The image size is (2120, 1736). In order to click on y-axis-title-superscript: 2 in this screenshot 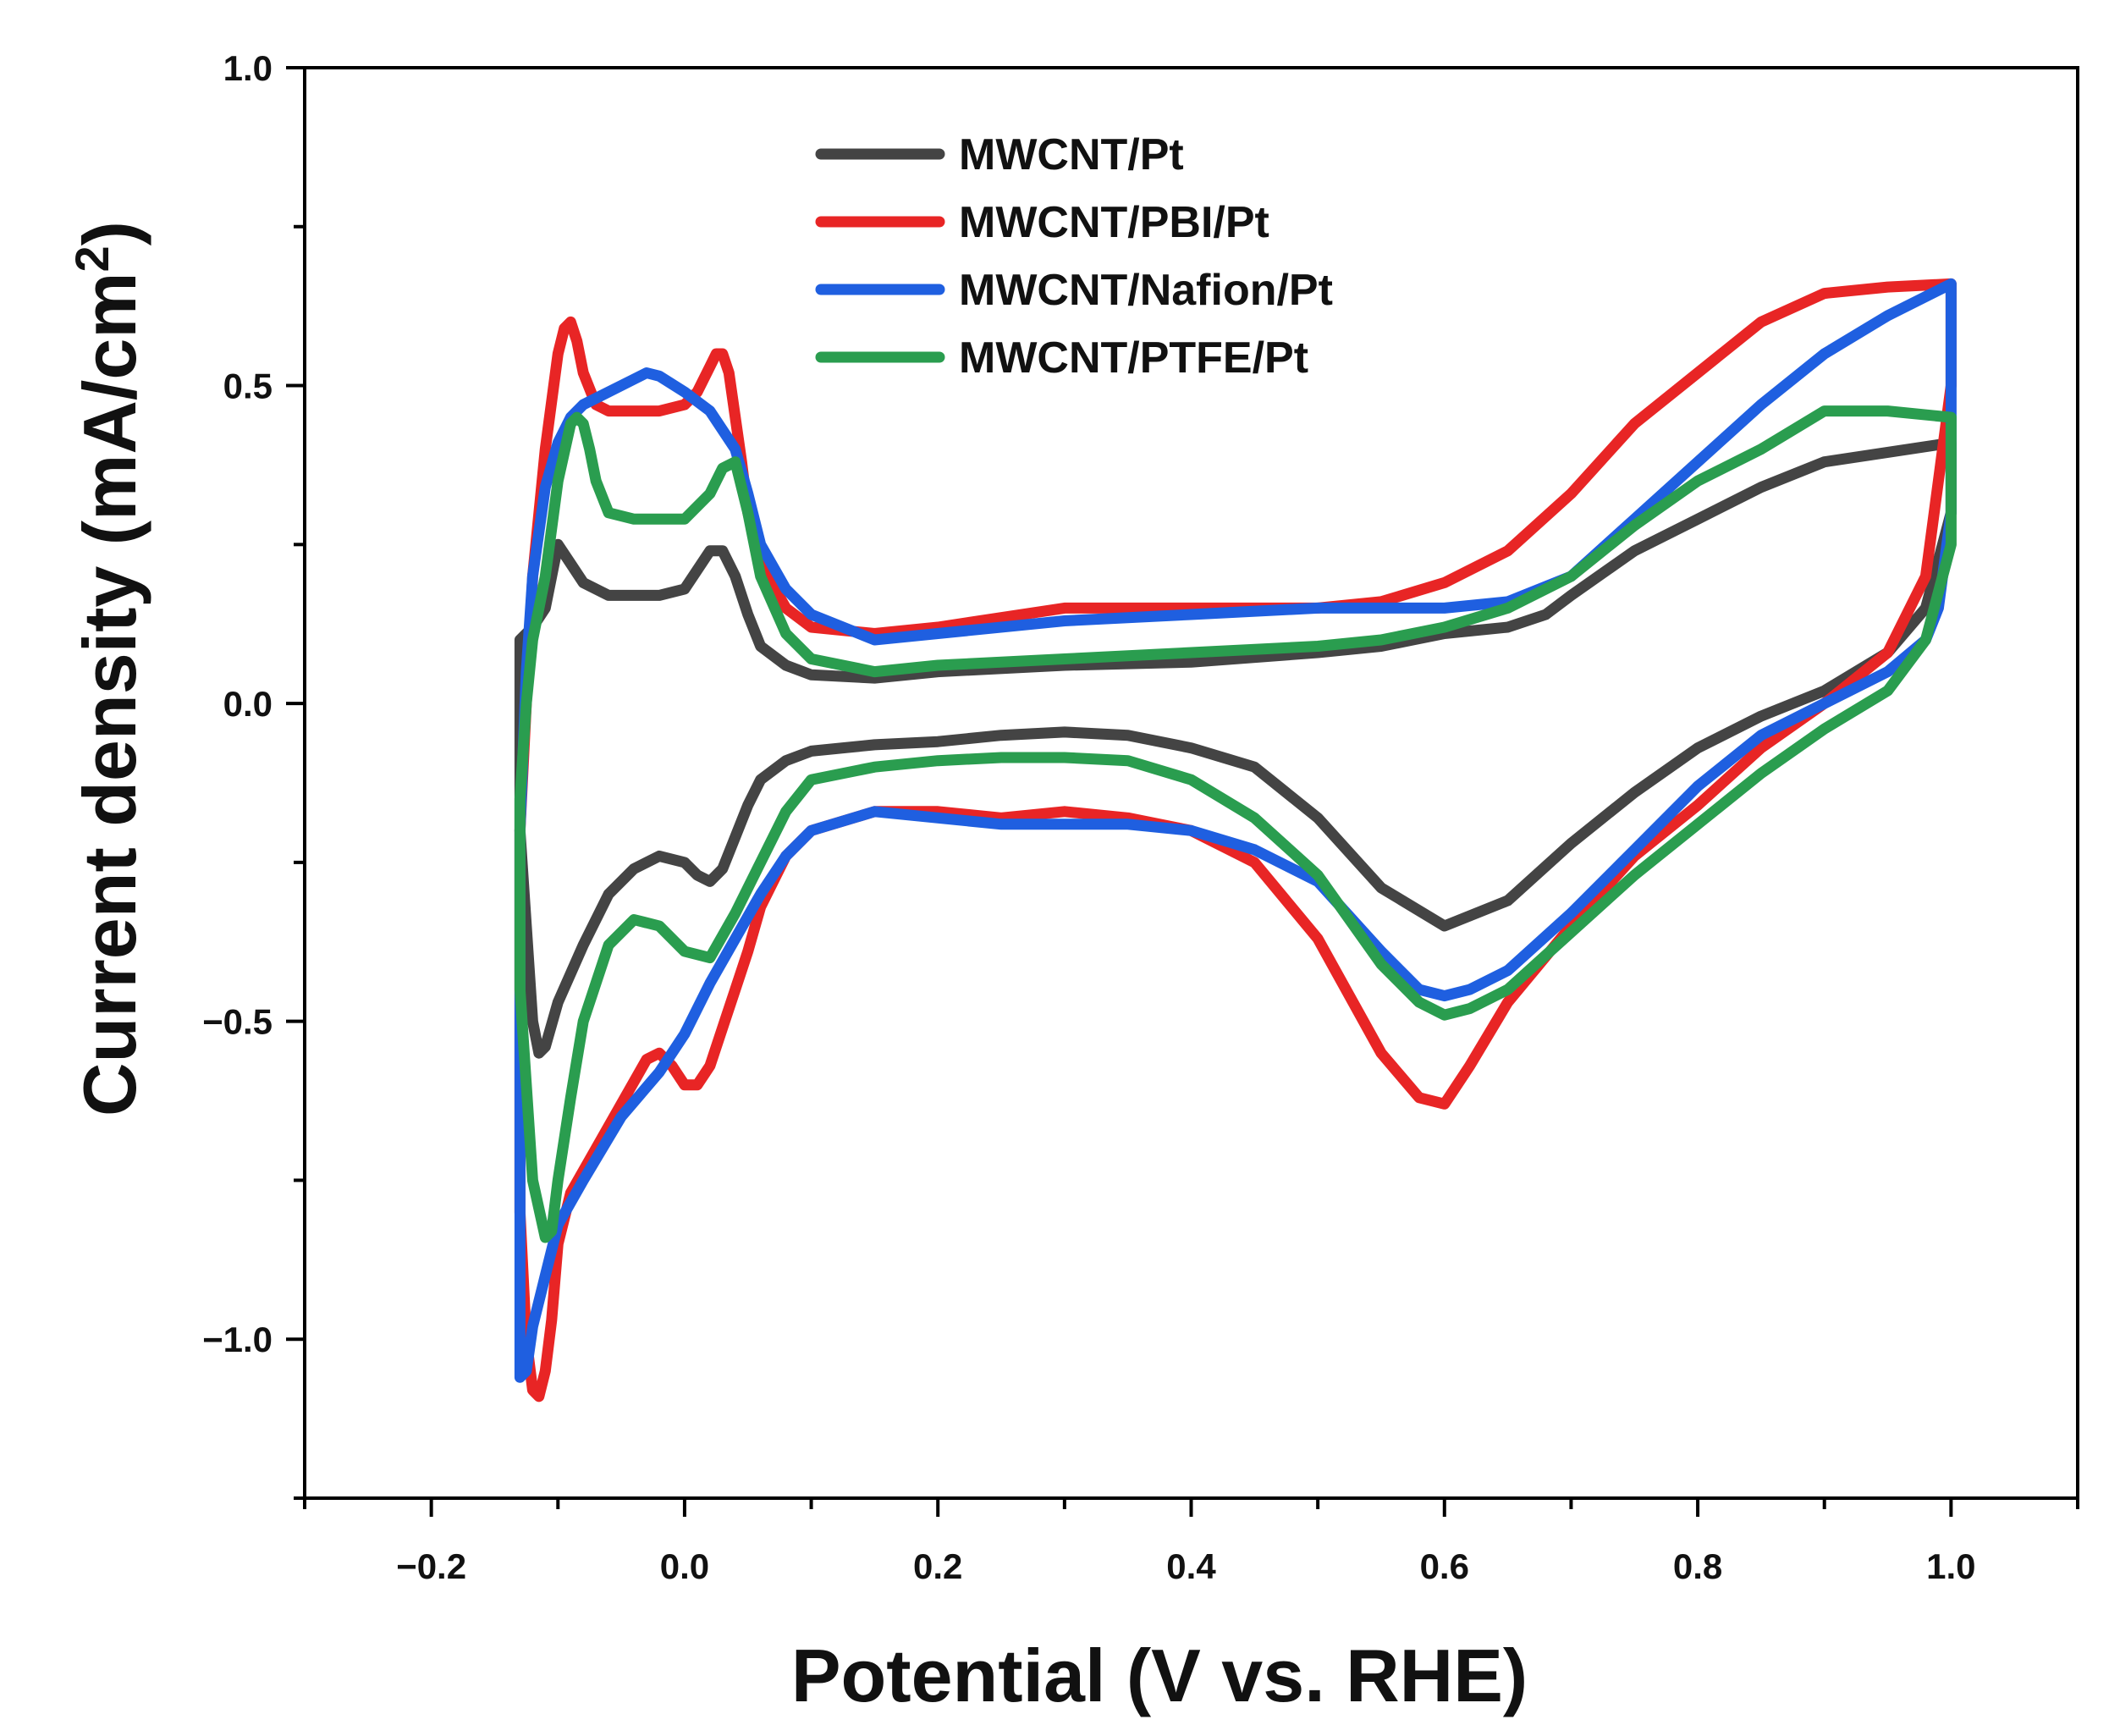, I will do `click(92, 258)`.